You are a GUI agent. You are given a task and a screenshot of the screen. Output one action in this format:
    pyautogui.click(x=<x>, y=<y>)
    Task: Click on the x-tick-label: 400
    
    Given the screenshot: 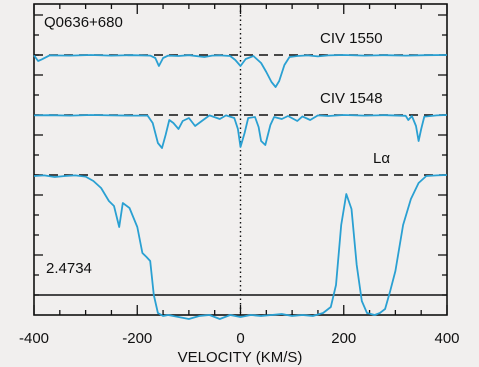 What is the action you would take?
    pyautogui.click(x=446, y=338)
    